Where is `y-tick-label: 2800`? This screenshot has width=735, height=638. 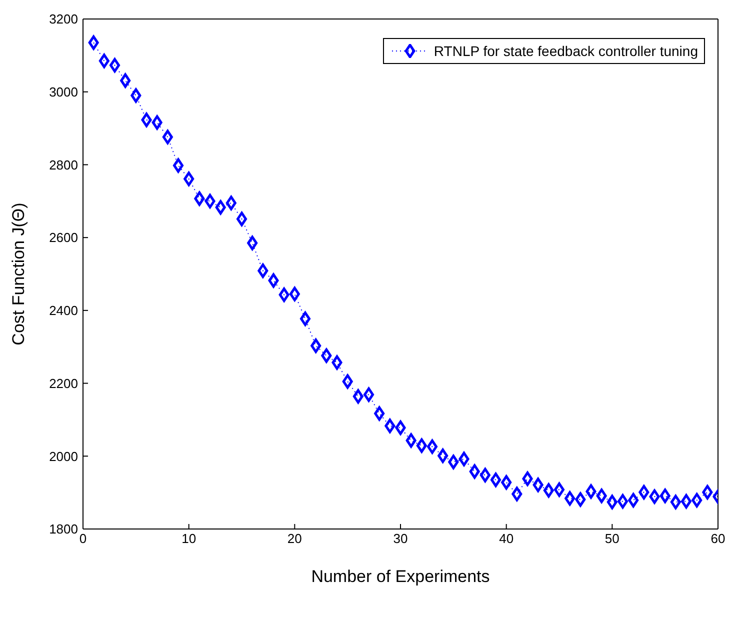
y-tick-label: 2800 is located at coordinates (63, 164).